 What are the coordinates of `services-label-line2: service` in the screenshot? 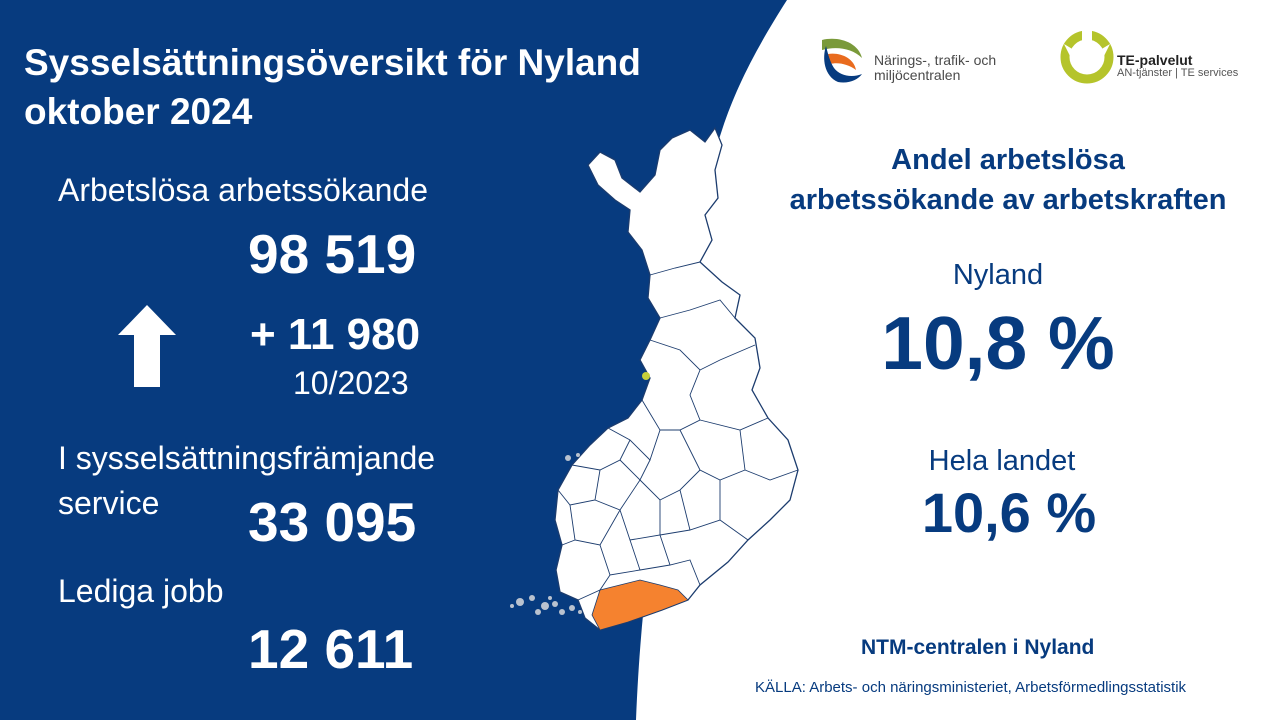 It's located at (109, 503).